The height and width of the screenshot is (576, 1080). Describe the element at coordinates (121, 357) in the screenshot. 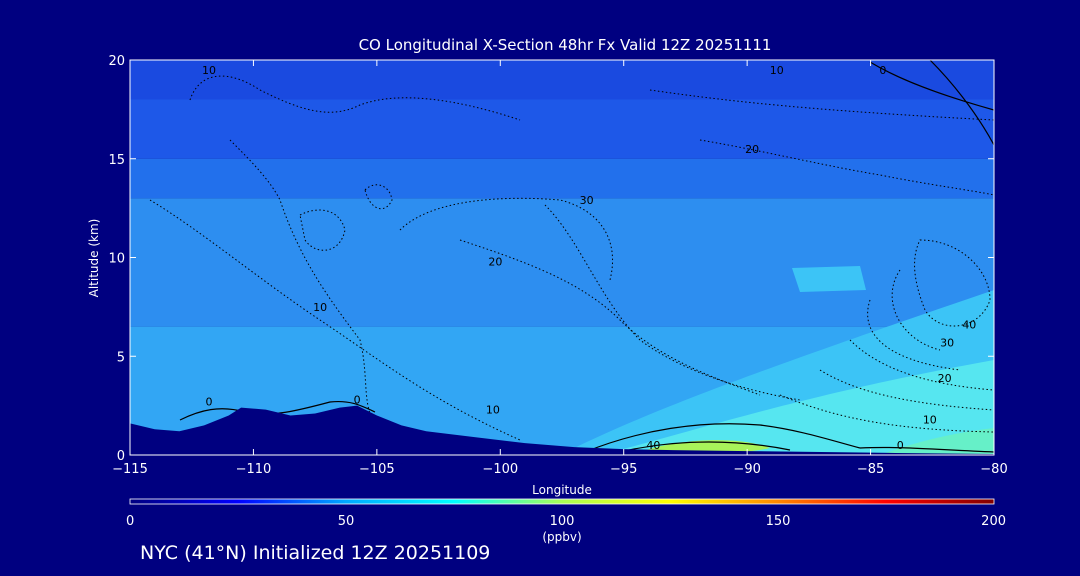

I see `y-tick-label-1: 5` at that location.